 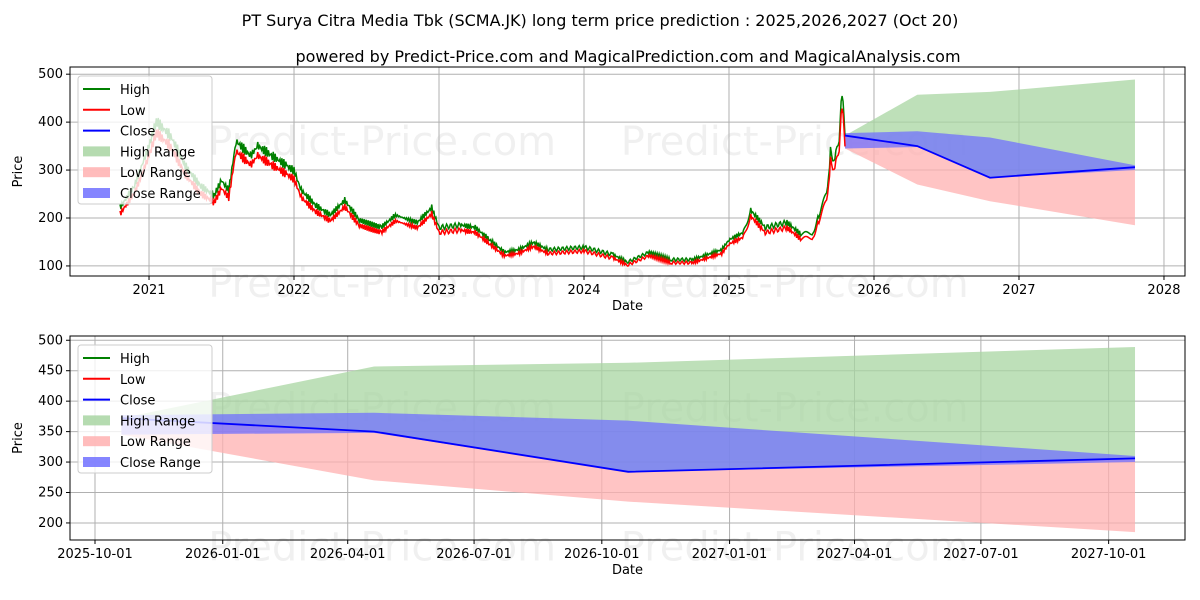 What do you see at coordinates (50, 266) in the screenshot?
I see `y-tick-label: 100` at bounding box center [50, 266].